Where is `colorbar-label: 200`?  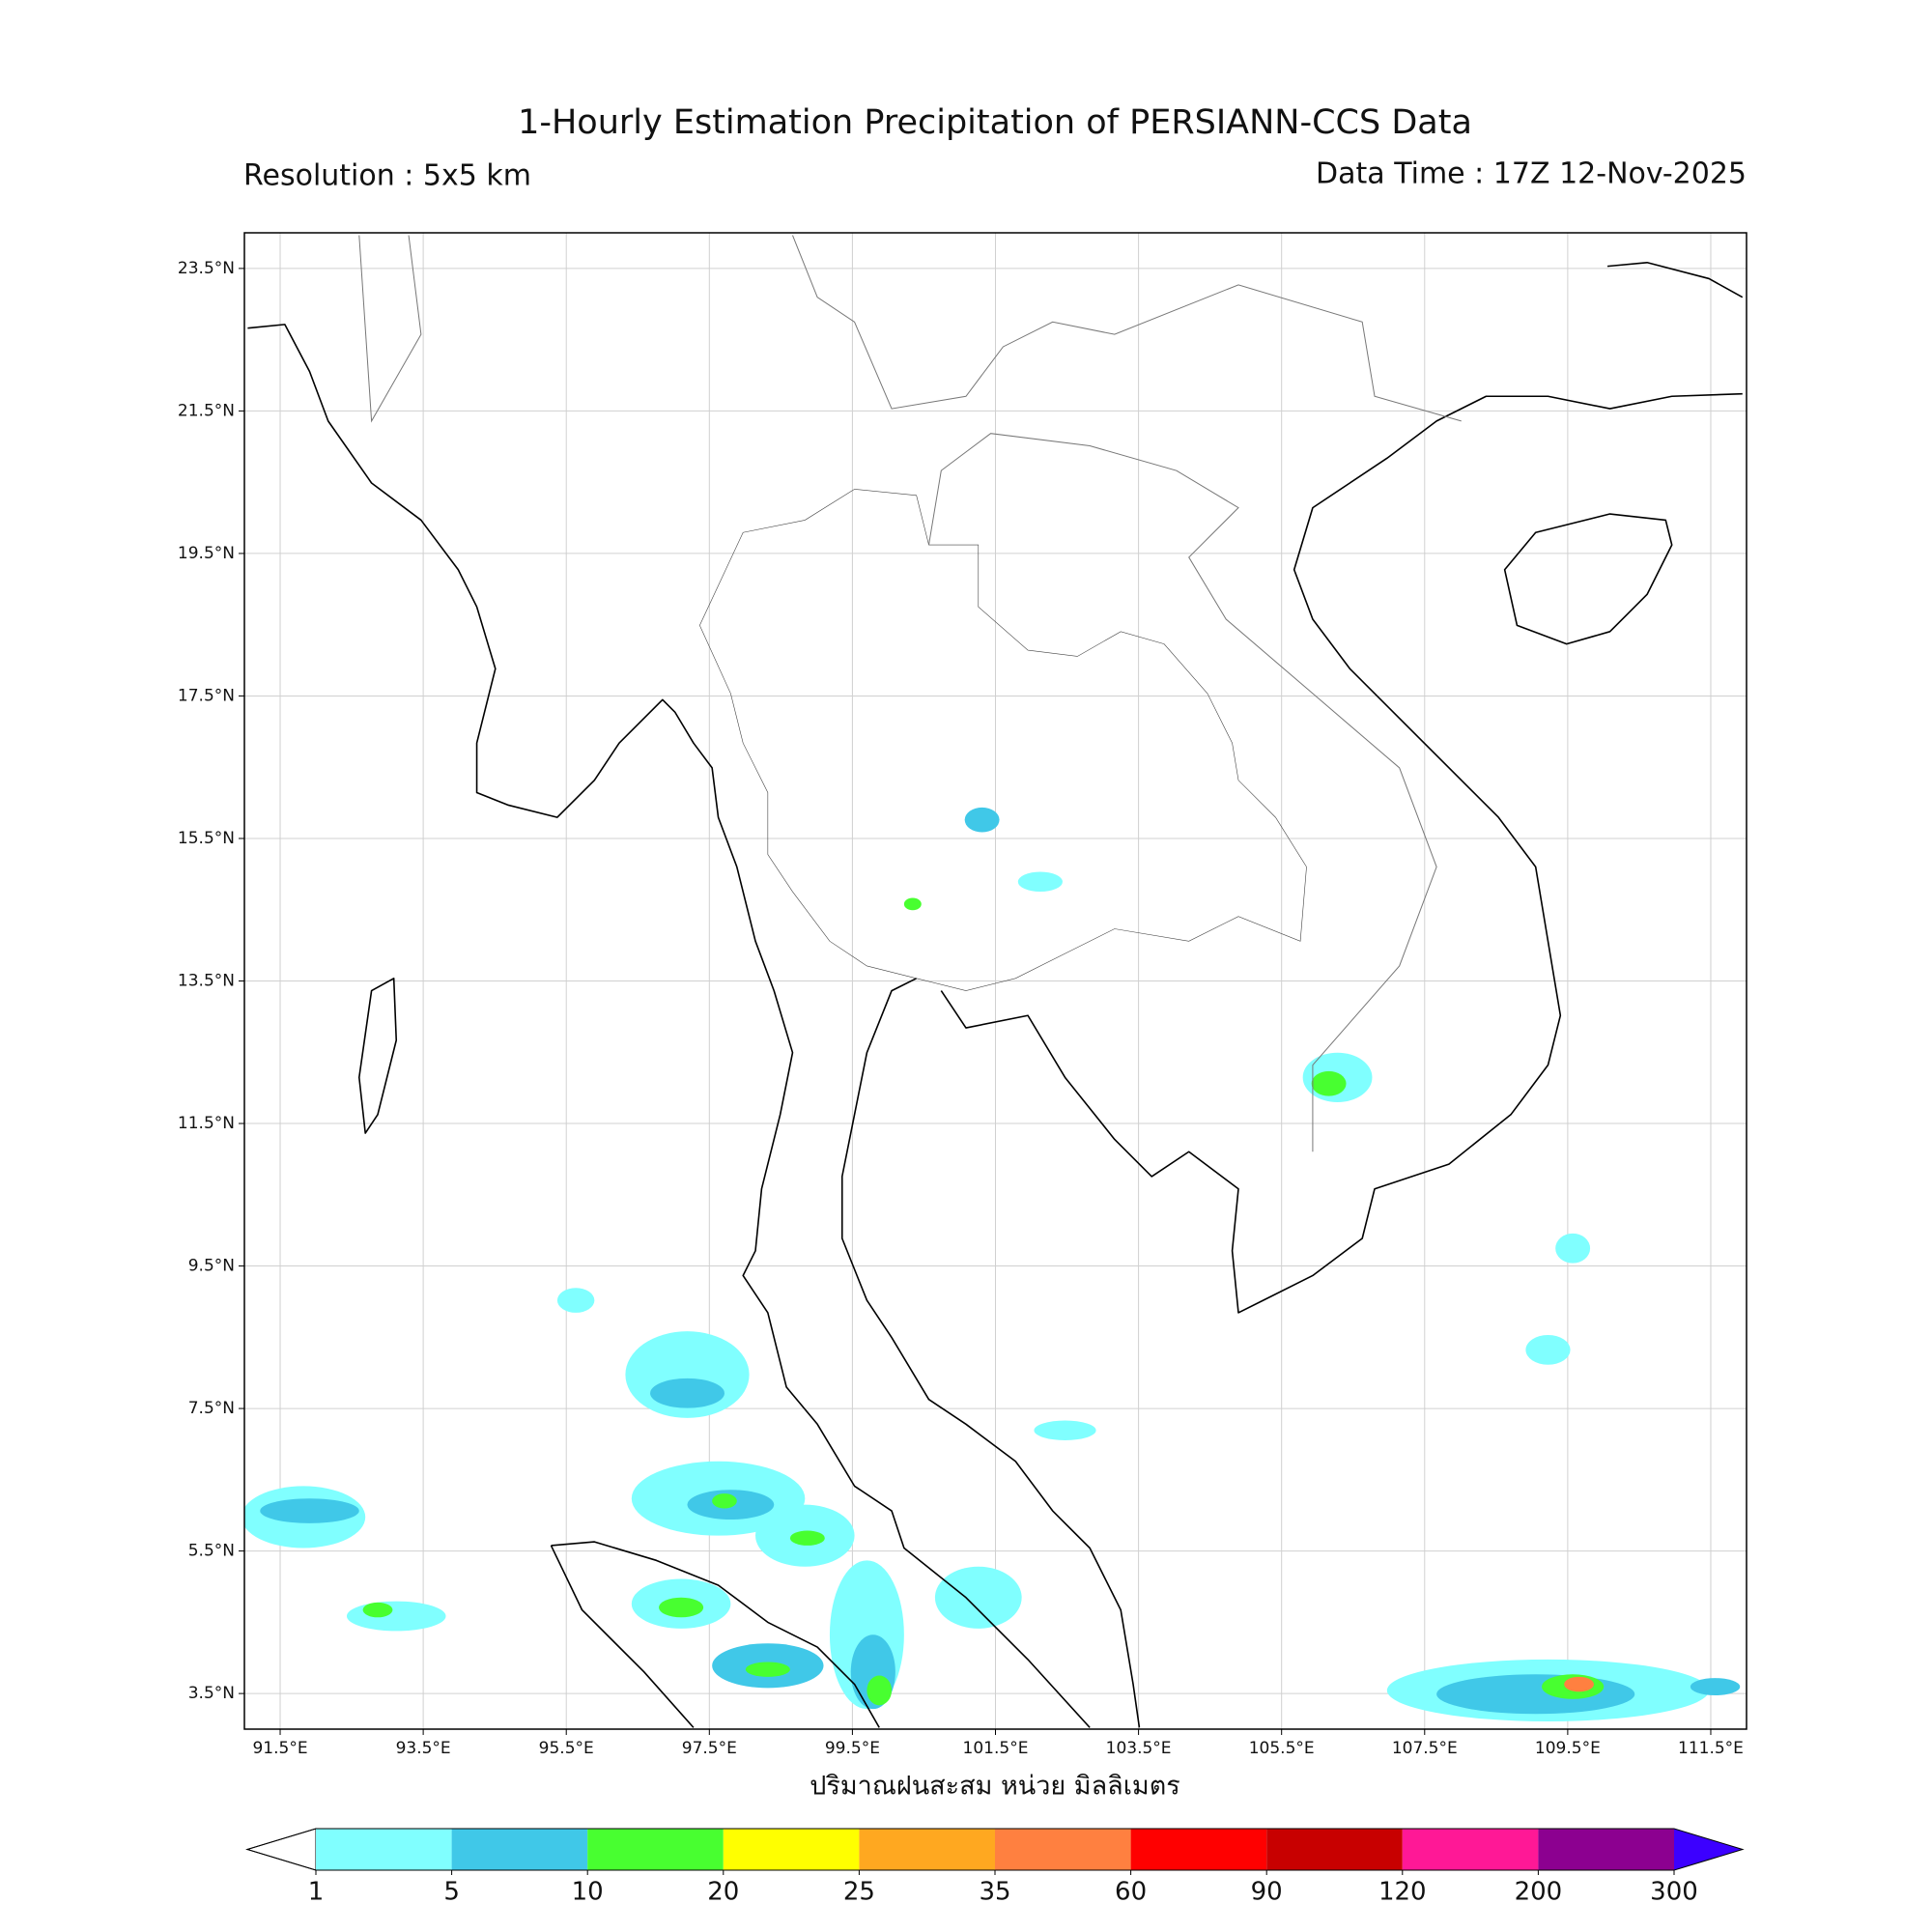
colorbar-label: 200 is located at coordinates (1539, 1892).